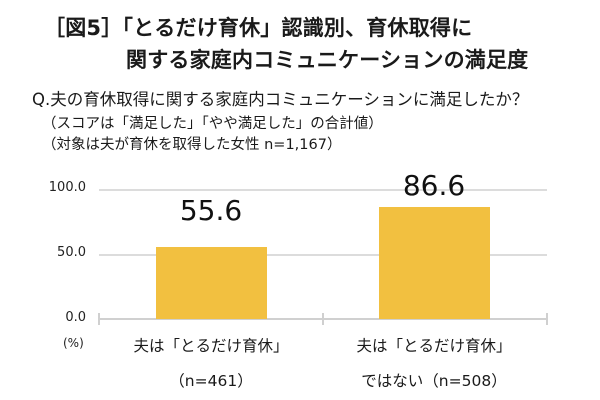 Image resolution: width=600 pixels, height=400 pixels. Describe the element at coordinates (212, 124) in the screenshot. I see `score-note: （スコアは「満足した」「やや満足した」の合計値）` at that location.